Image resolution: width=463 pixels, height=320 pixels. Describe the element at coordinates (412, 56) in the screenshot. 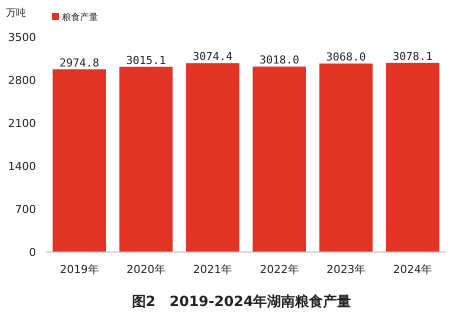

I see `data-label: 3078.1` at that location.